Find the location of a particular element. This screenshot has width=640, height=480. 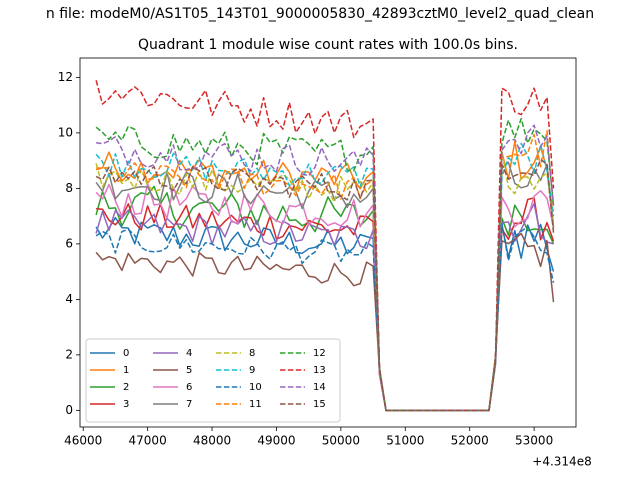

y-tick-label: 4 is located at coordinates (69, 299).